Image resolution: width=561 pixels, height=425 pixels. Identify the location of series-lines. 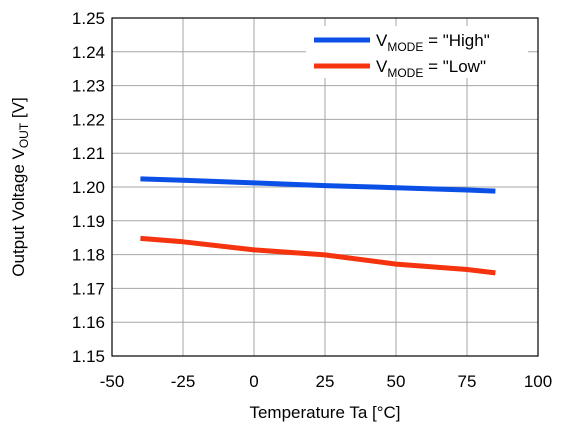
(318, 226).